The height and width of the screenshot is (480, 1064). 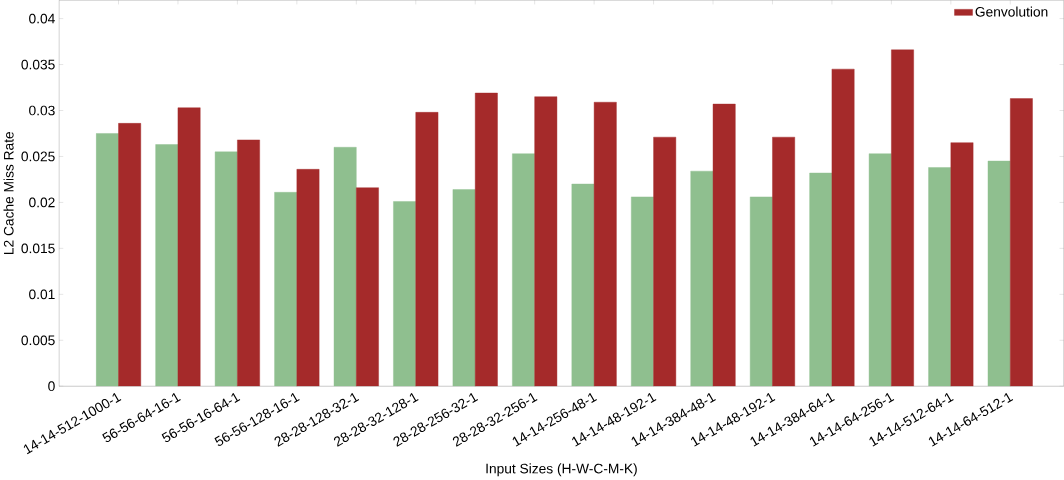 I want to click on y-axis-title: L2 Cache Miss Rate, so click(x=8, y=193).